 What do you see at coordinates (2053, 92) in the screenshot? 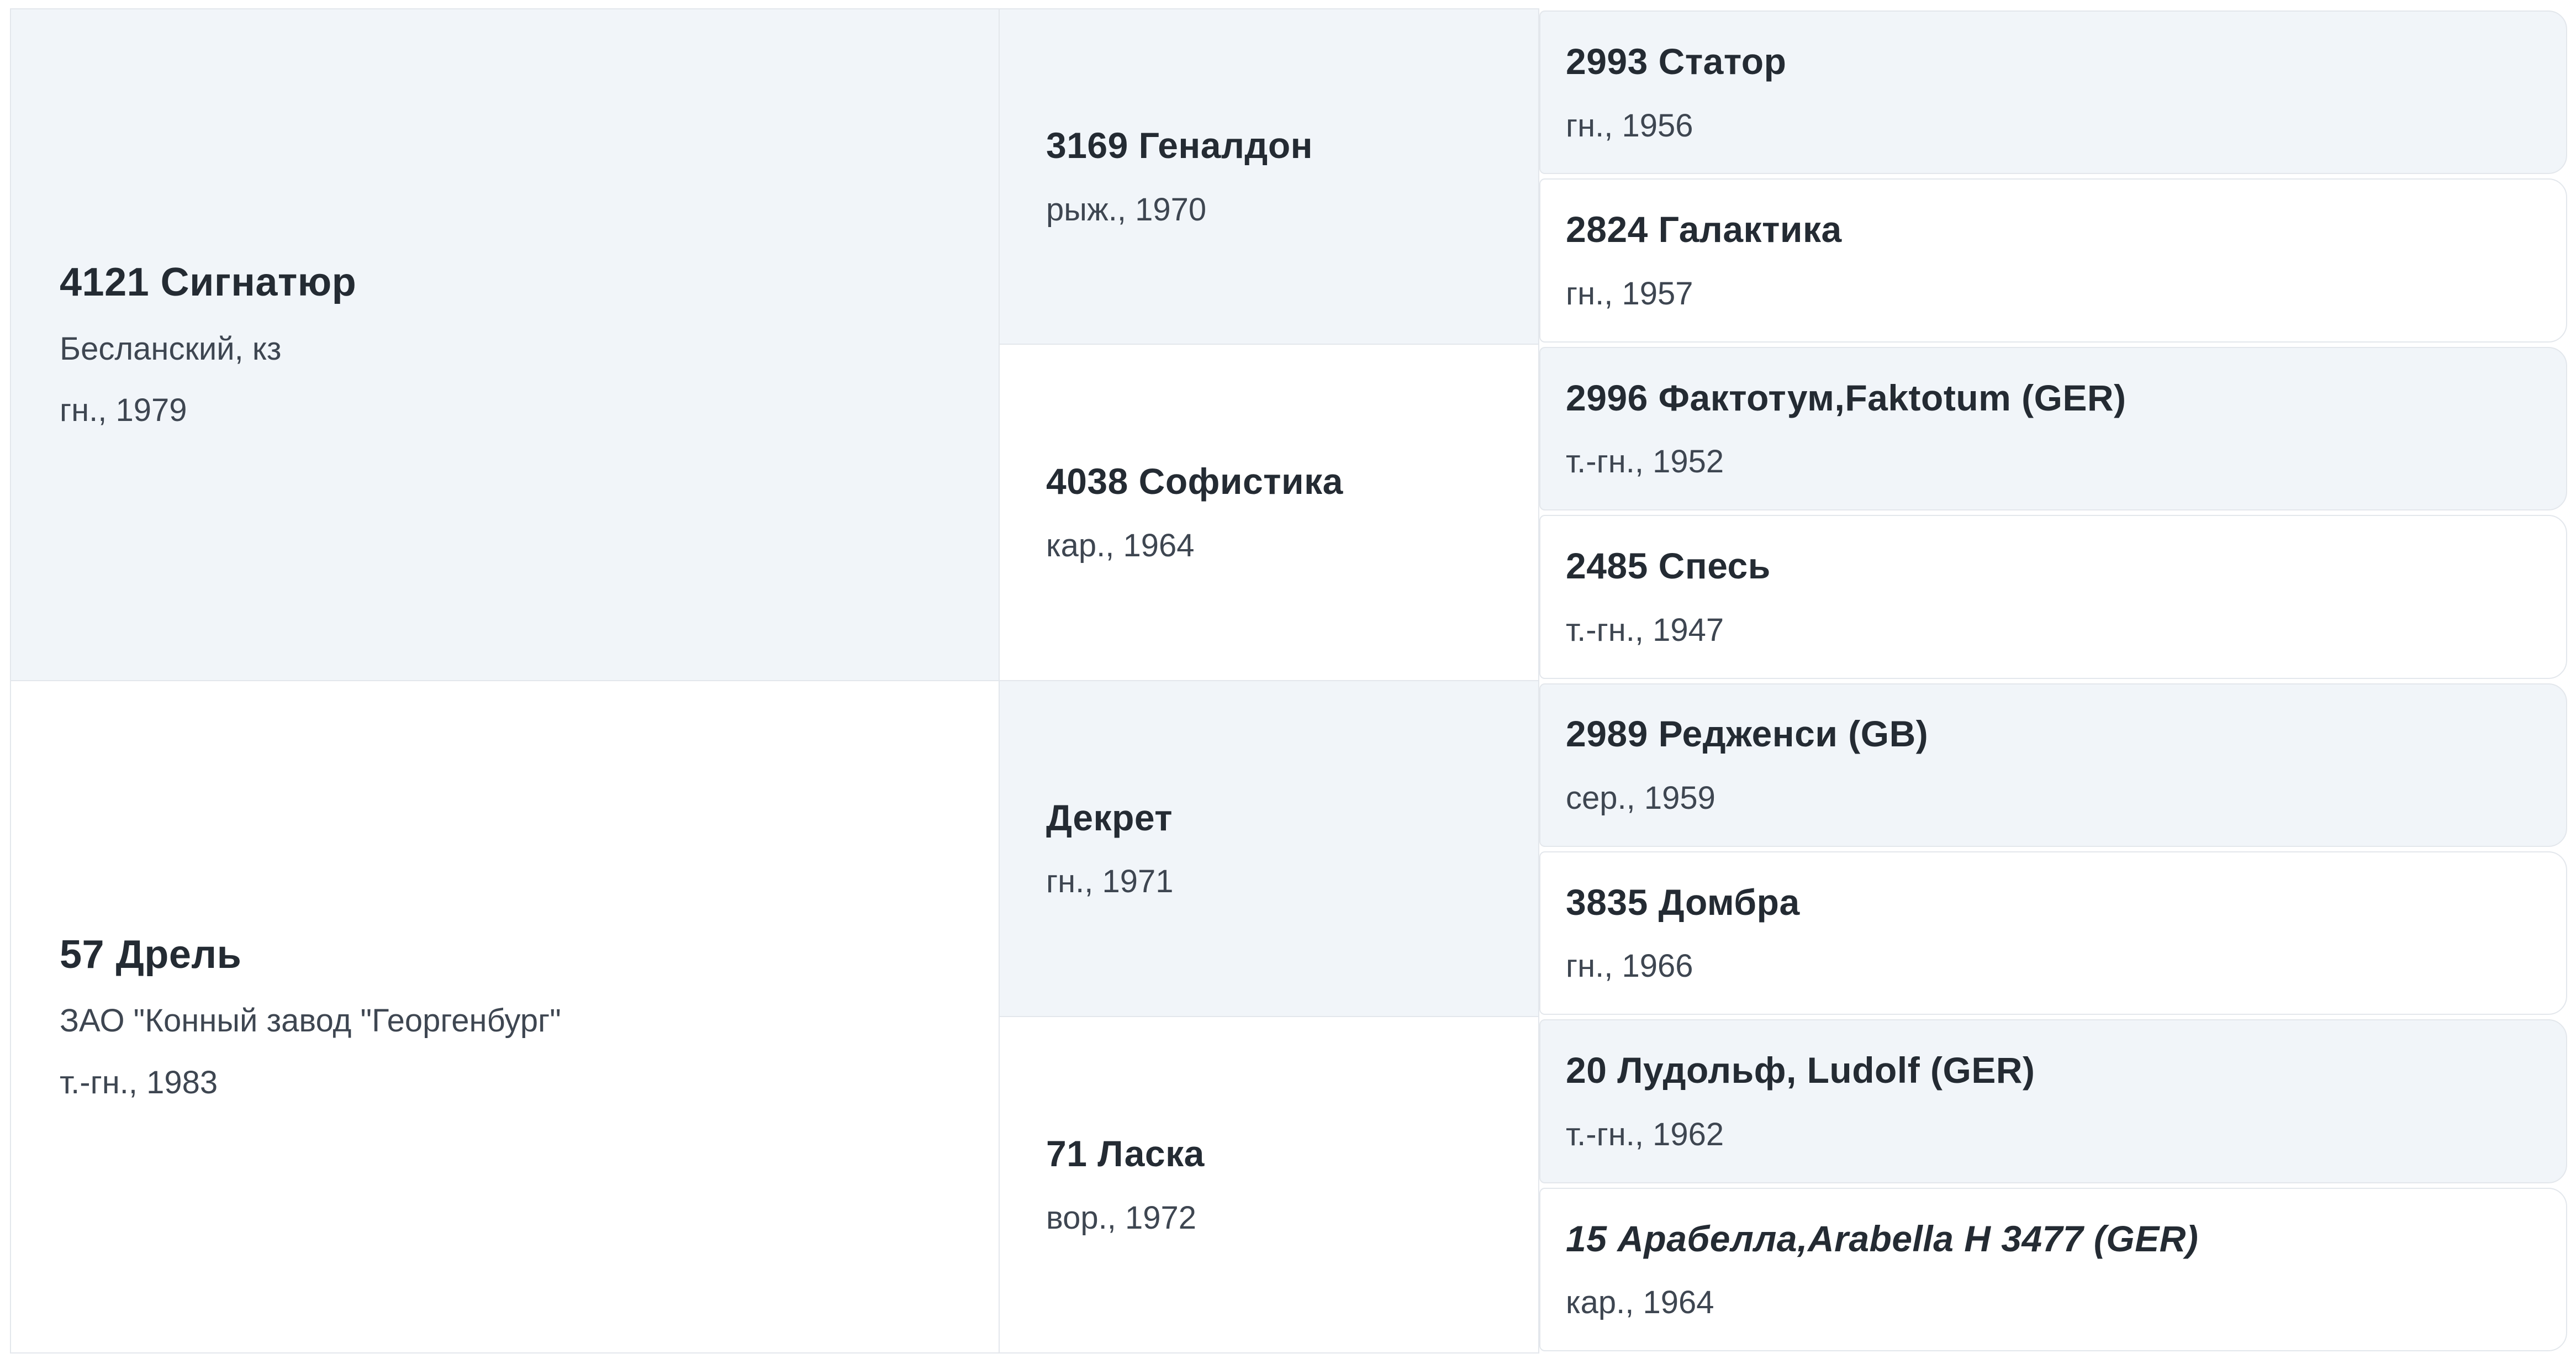
I see `pedigree-cell-gen3-0: 2993 Статор гн., 1956` at bounding box center [2053, 92].